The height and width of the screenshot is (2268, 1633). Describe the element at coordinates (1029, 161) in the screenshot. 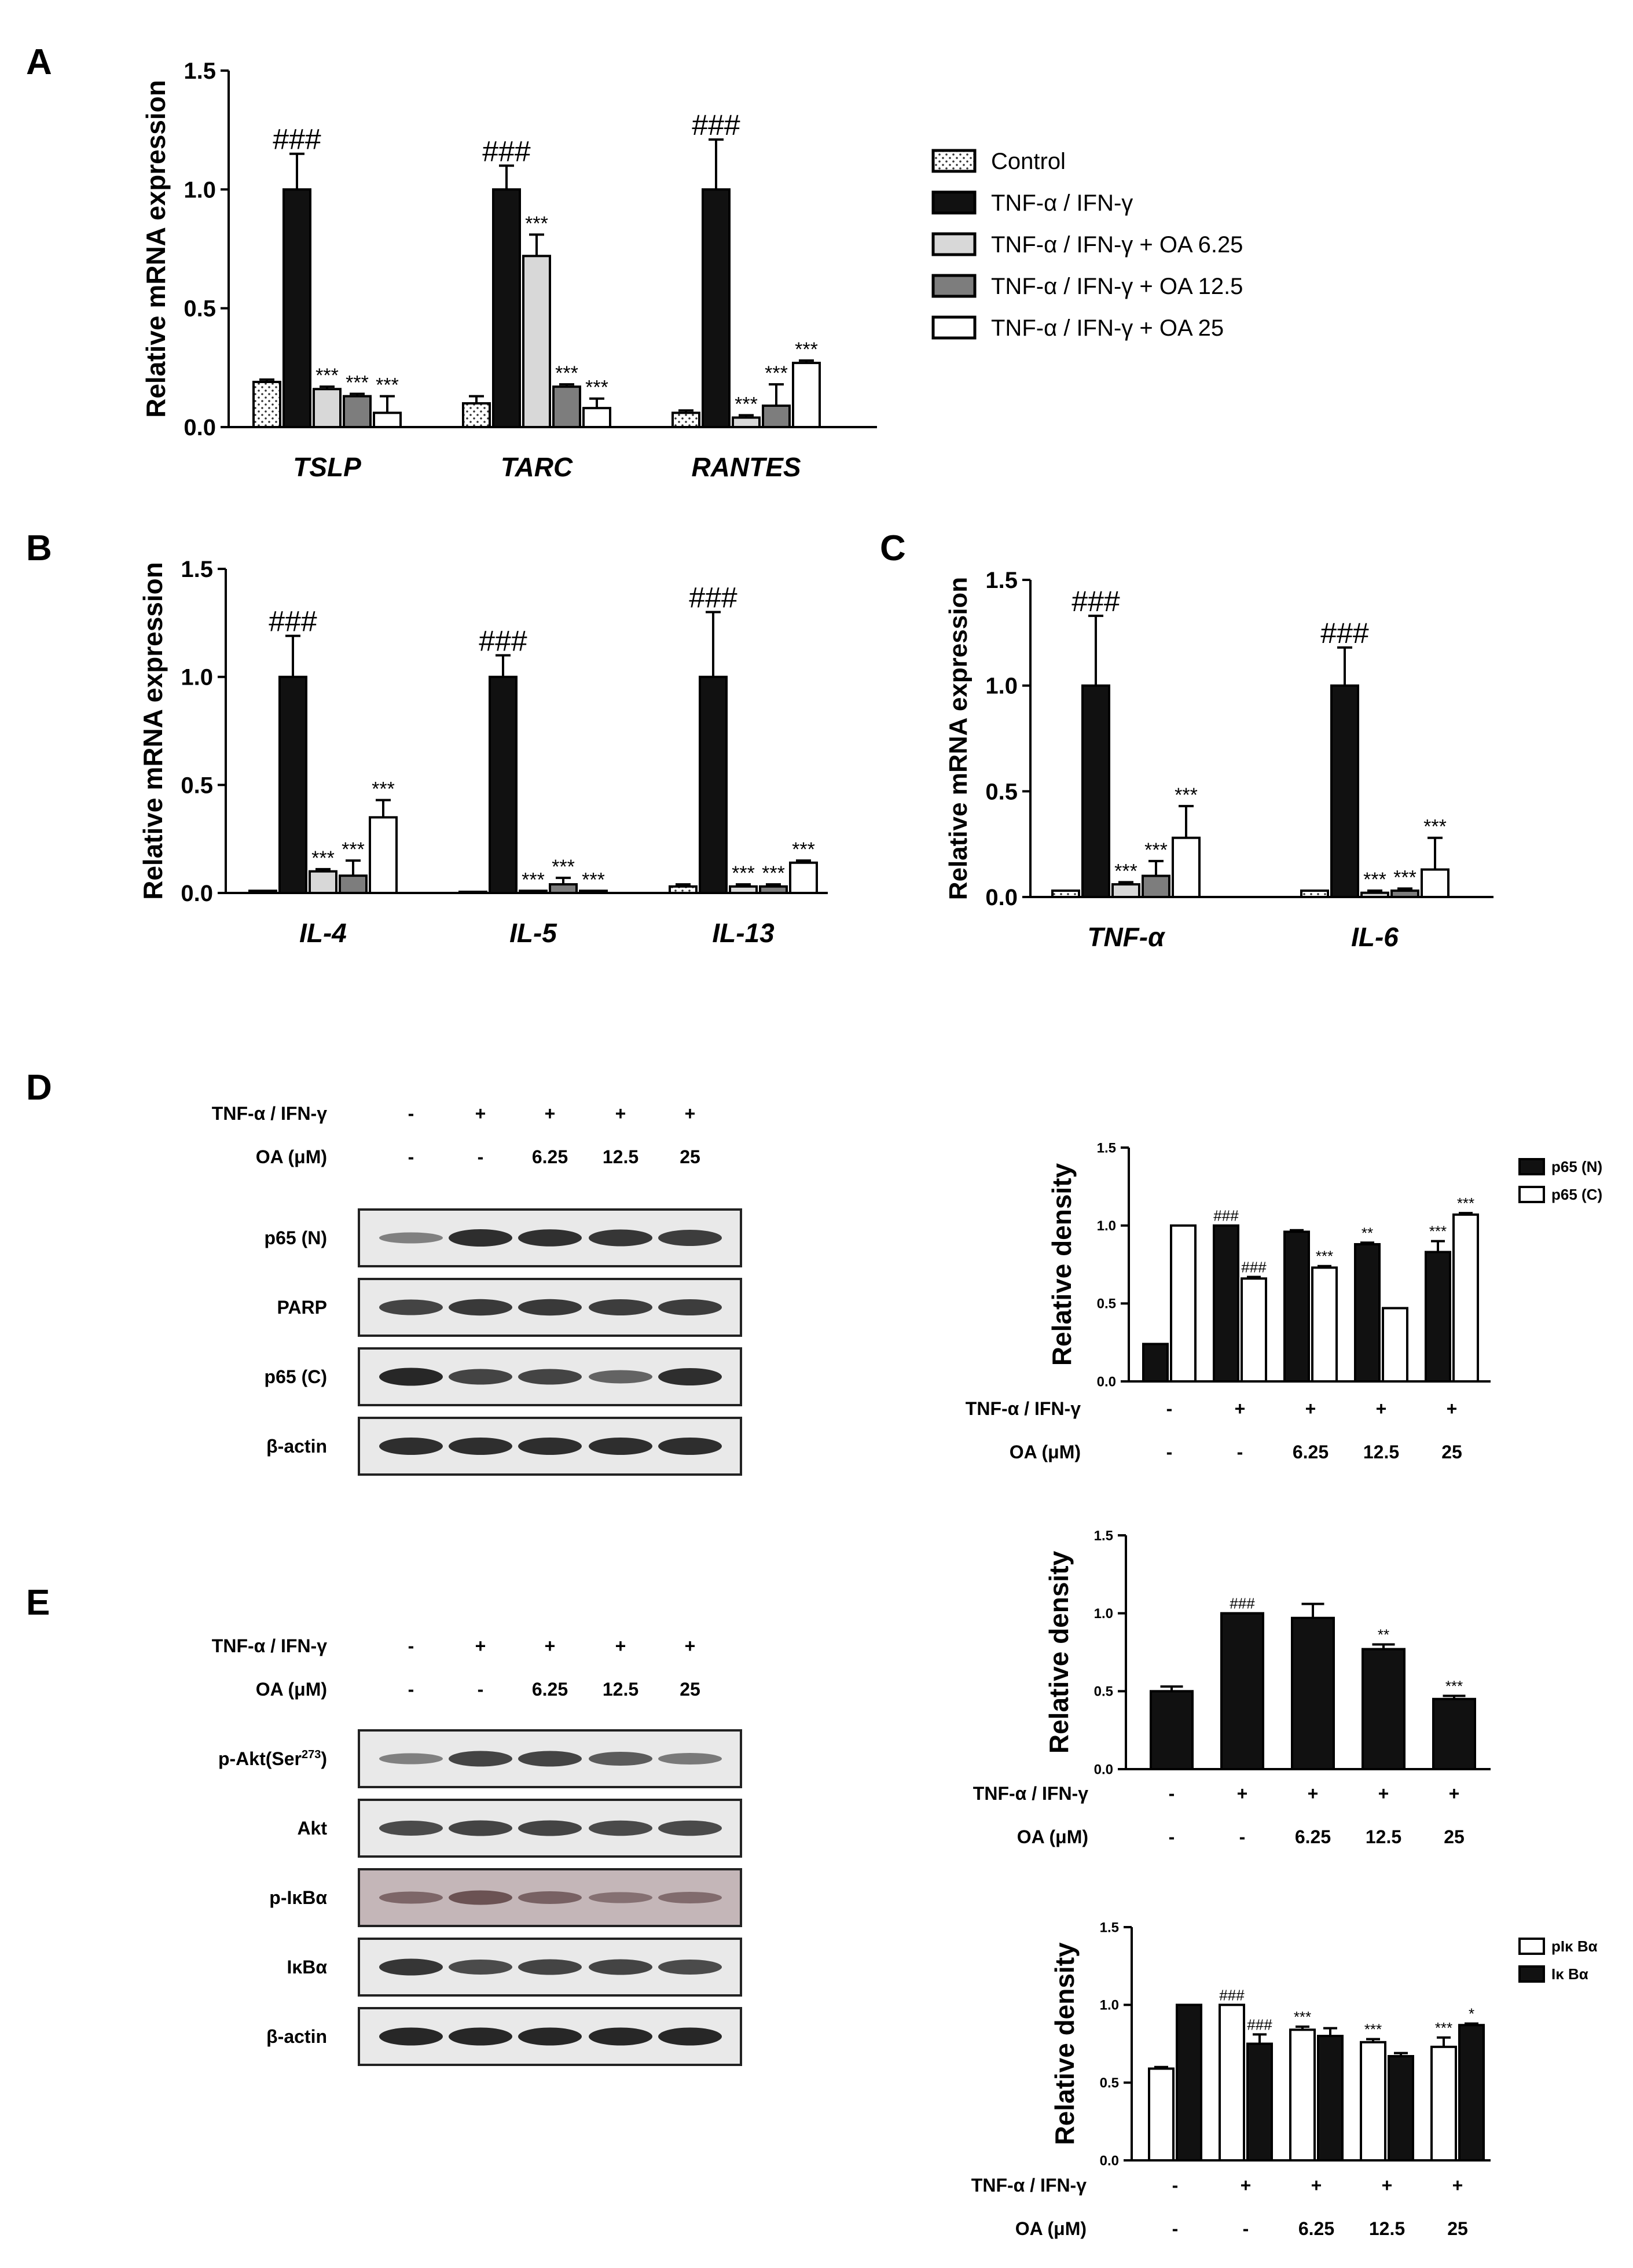

I see `legend-label: Control` at that location.